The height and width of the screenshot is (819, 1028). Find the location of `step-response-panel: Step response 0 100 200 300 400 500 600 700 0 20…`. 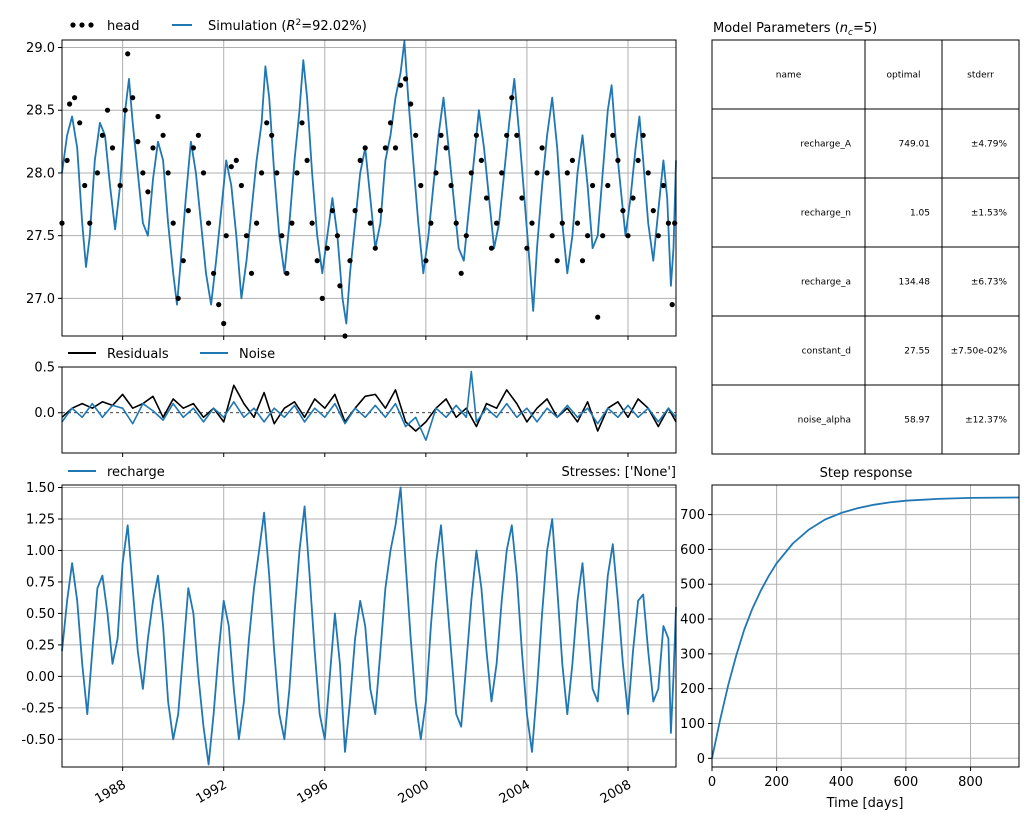

step-response-panel: Step response 0 100 200 300 400 500 600 700 0 20… is located at coordinates (850, 638).